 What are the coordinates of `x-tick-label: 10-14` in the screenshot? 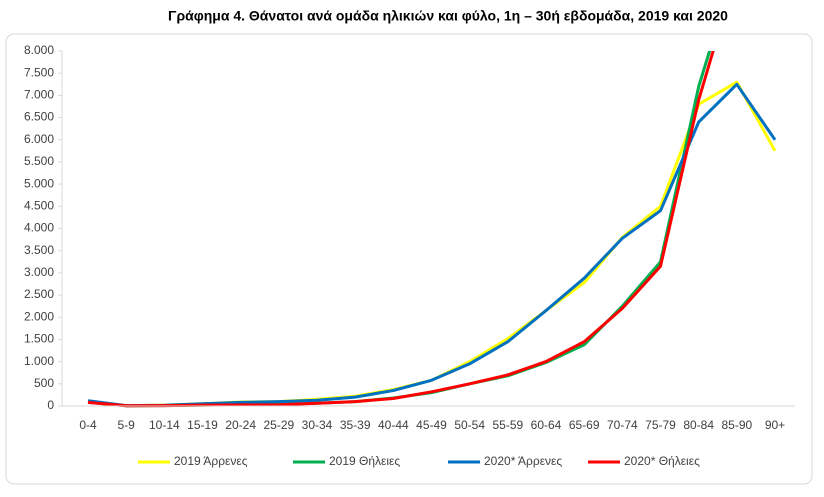 It's located at (164, 425).